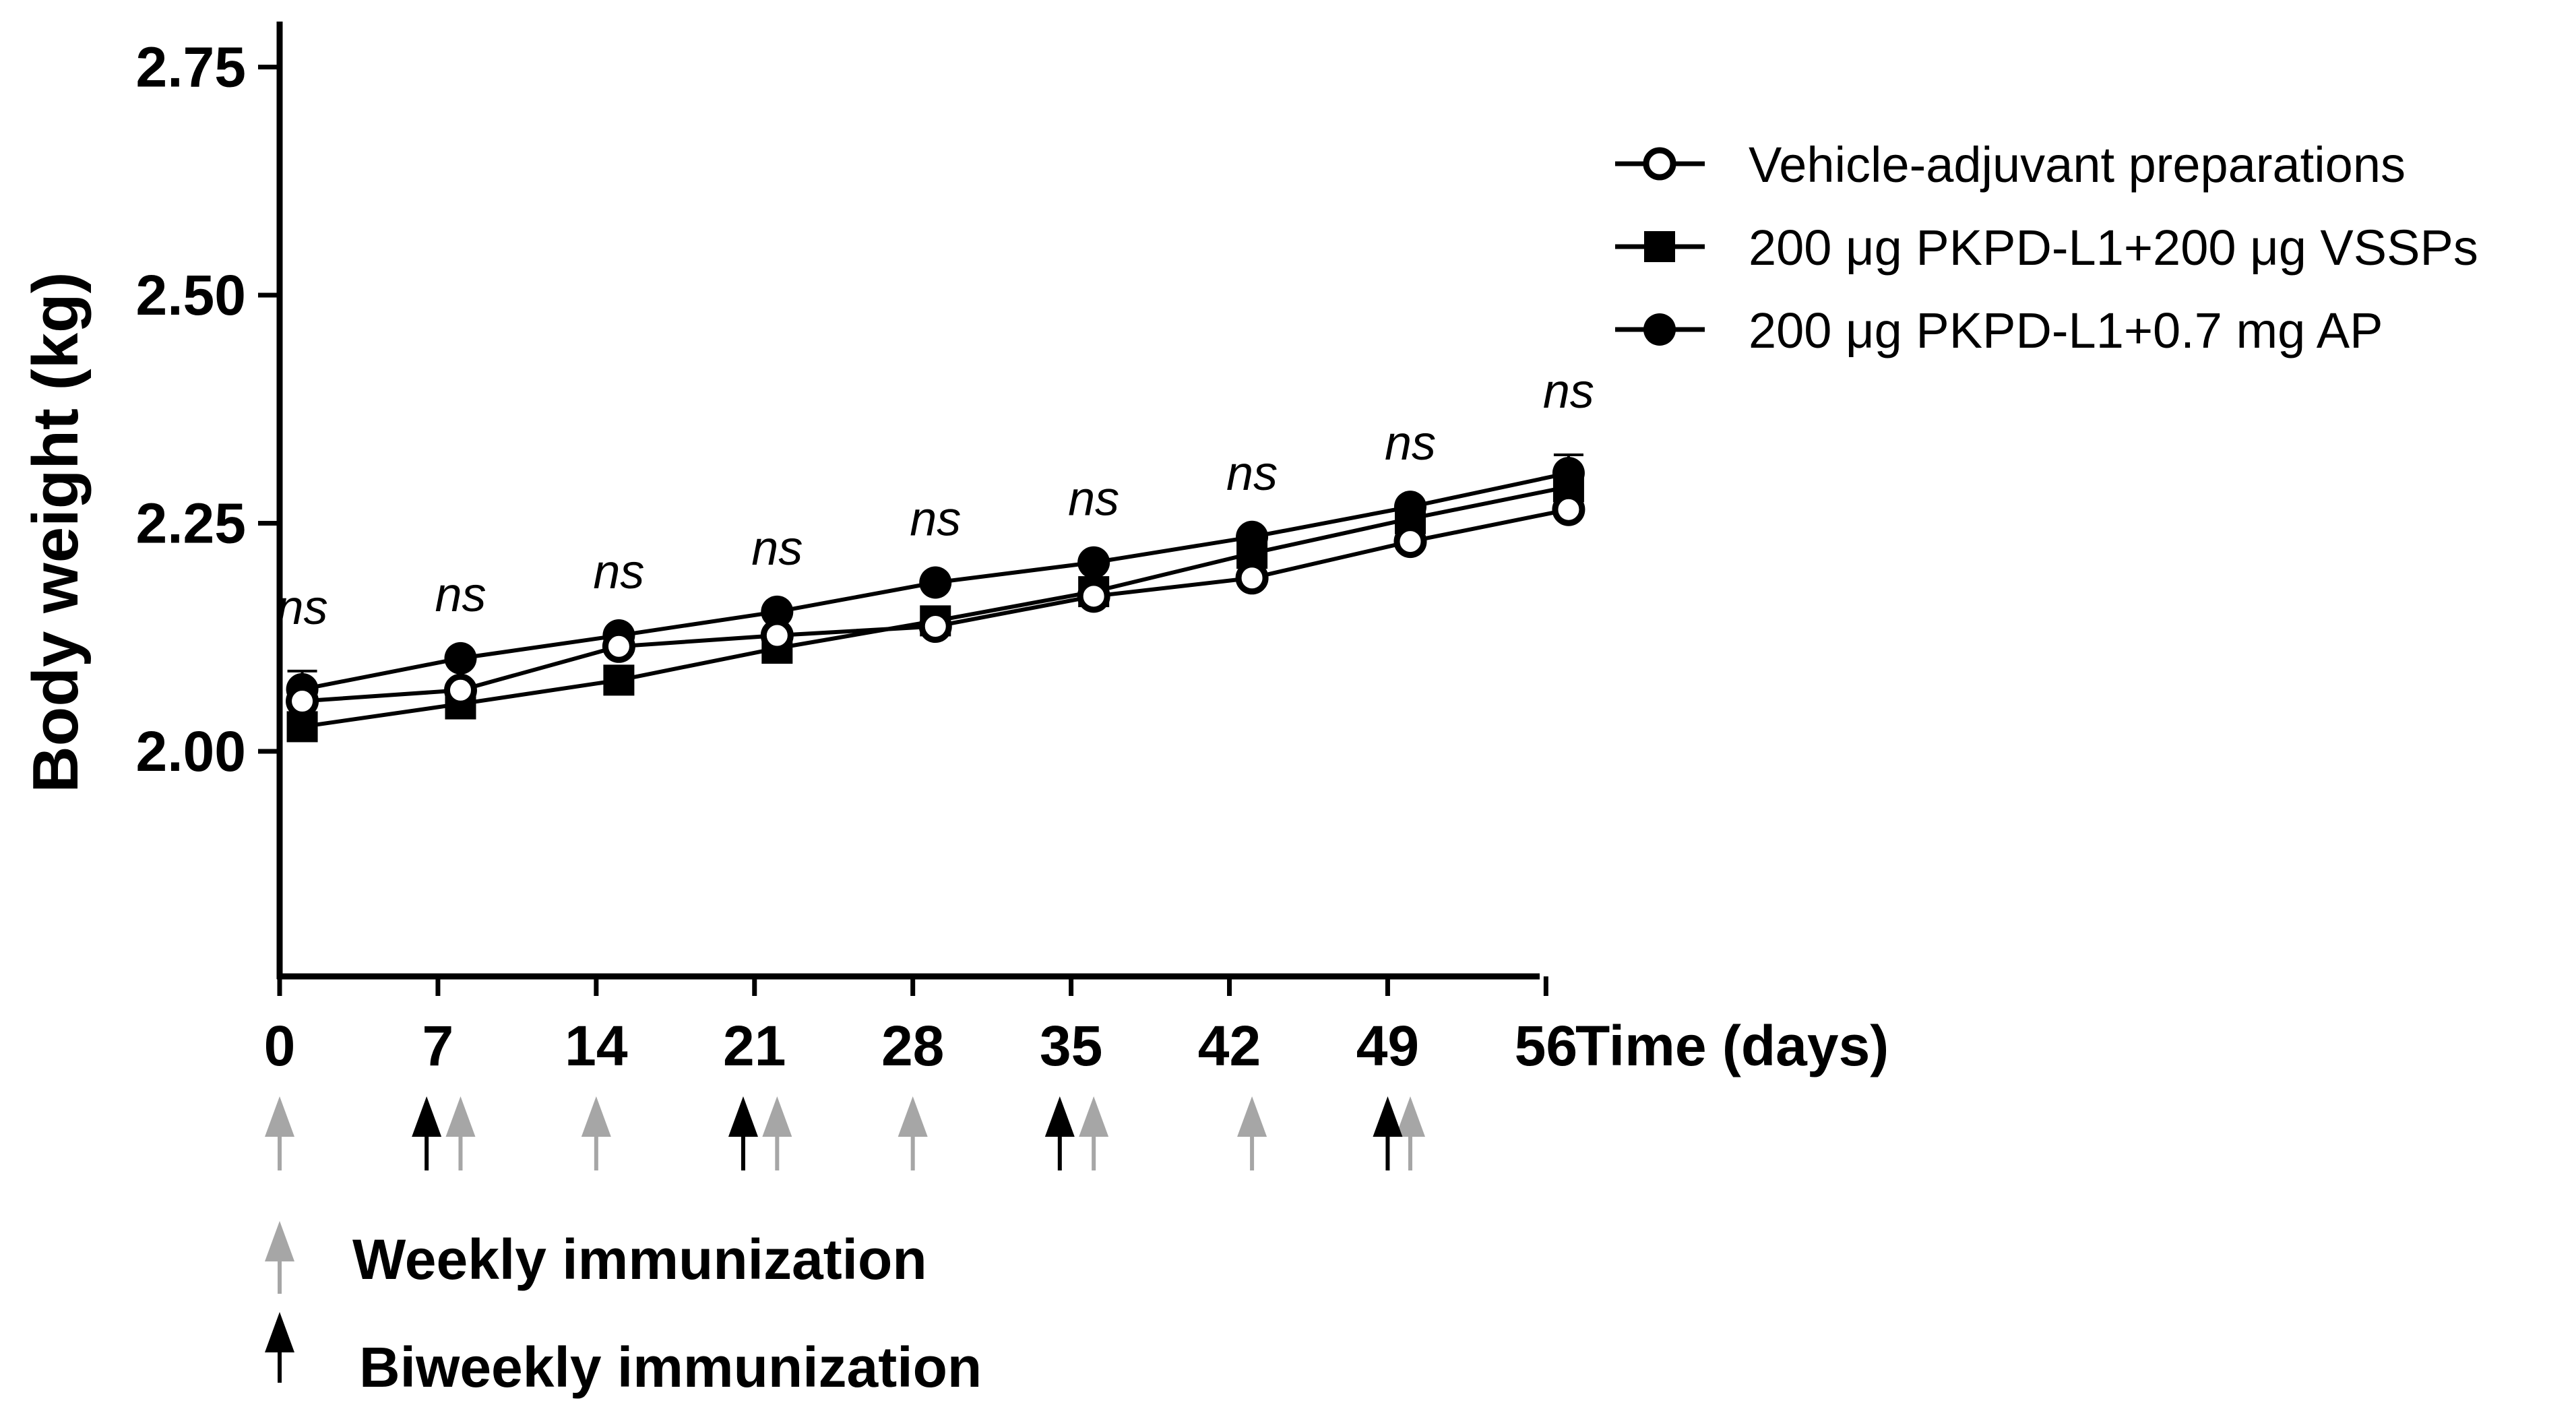 The width and height of the screenshot is (2576, 1409). What do you see at coordinates (1659, 329) in the screenshot?
I see `legend-marker-filled-circle` at bounding box center [1659, 329].